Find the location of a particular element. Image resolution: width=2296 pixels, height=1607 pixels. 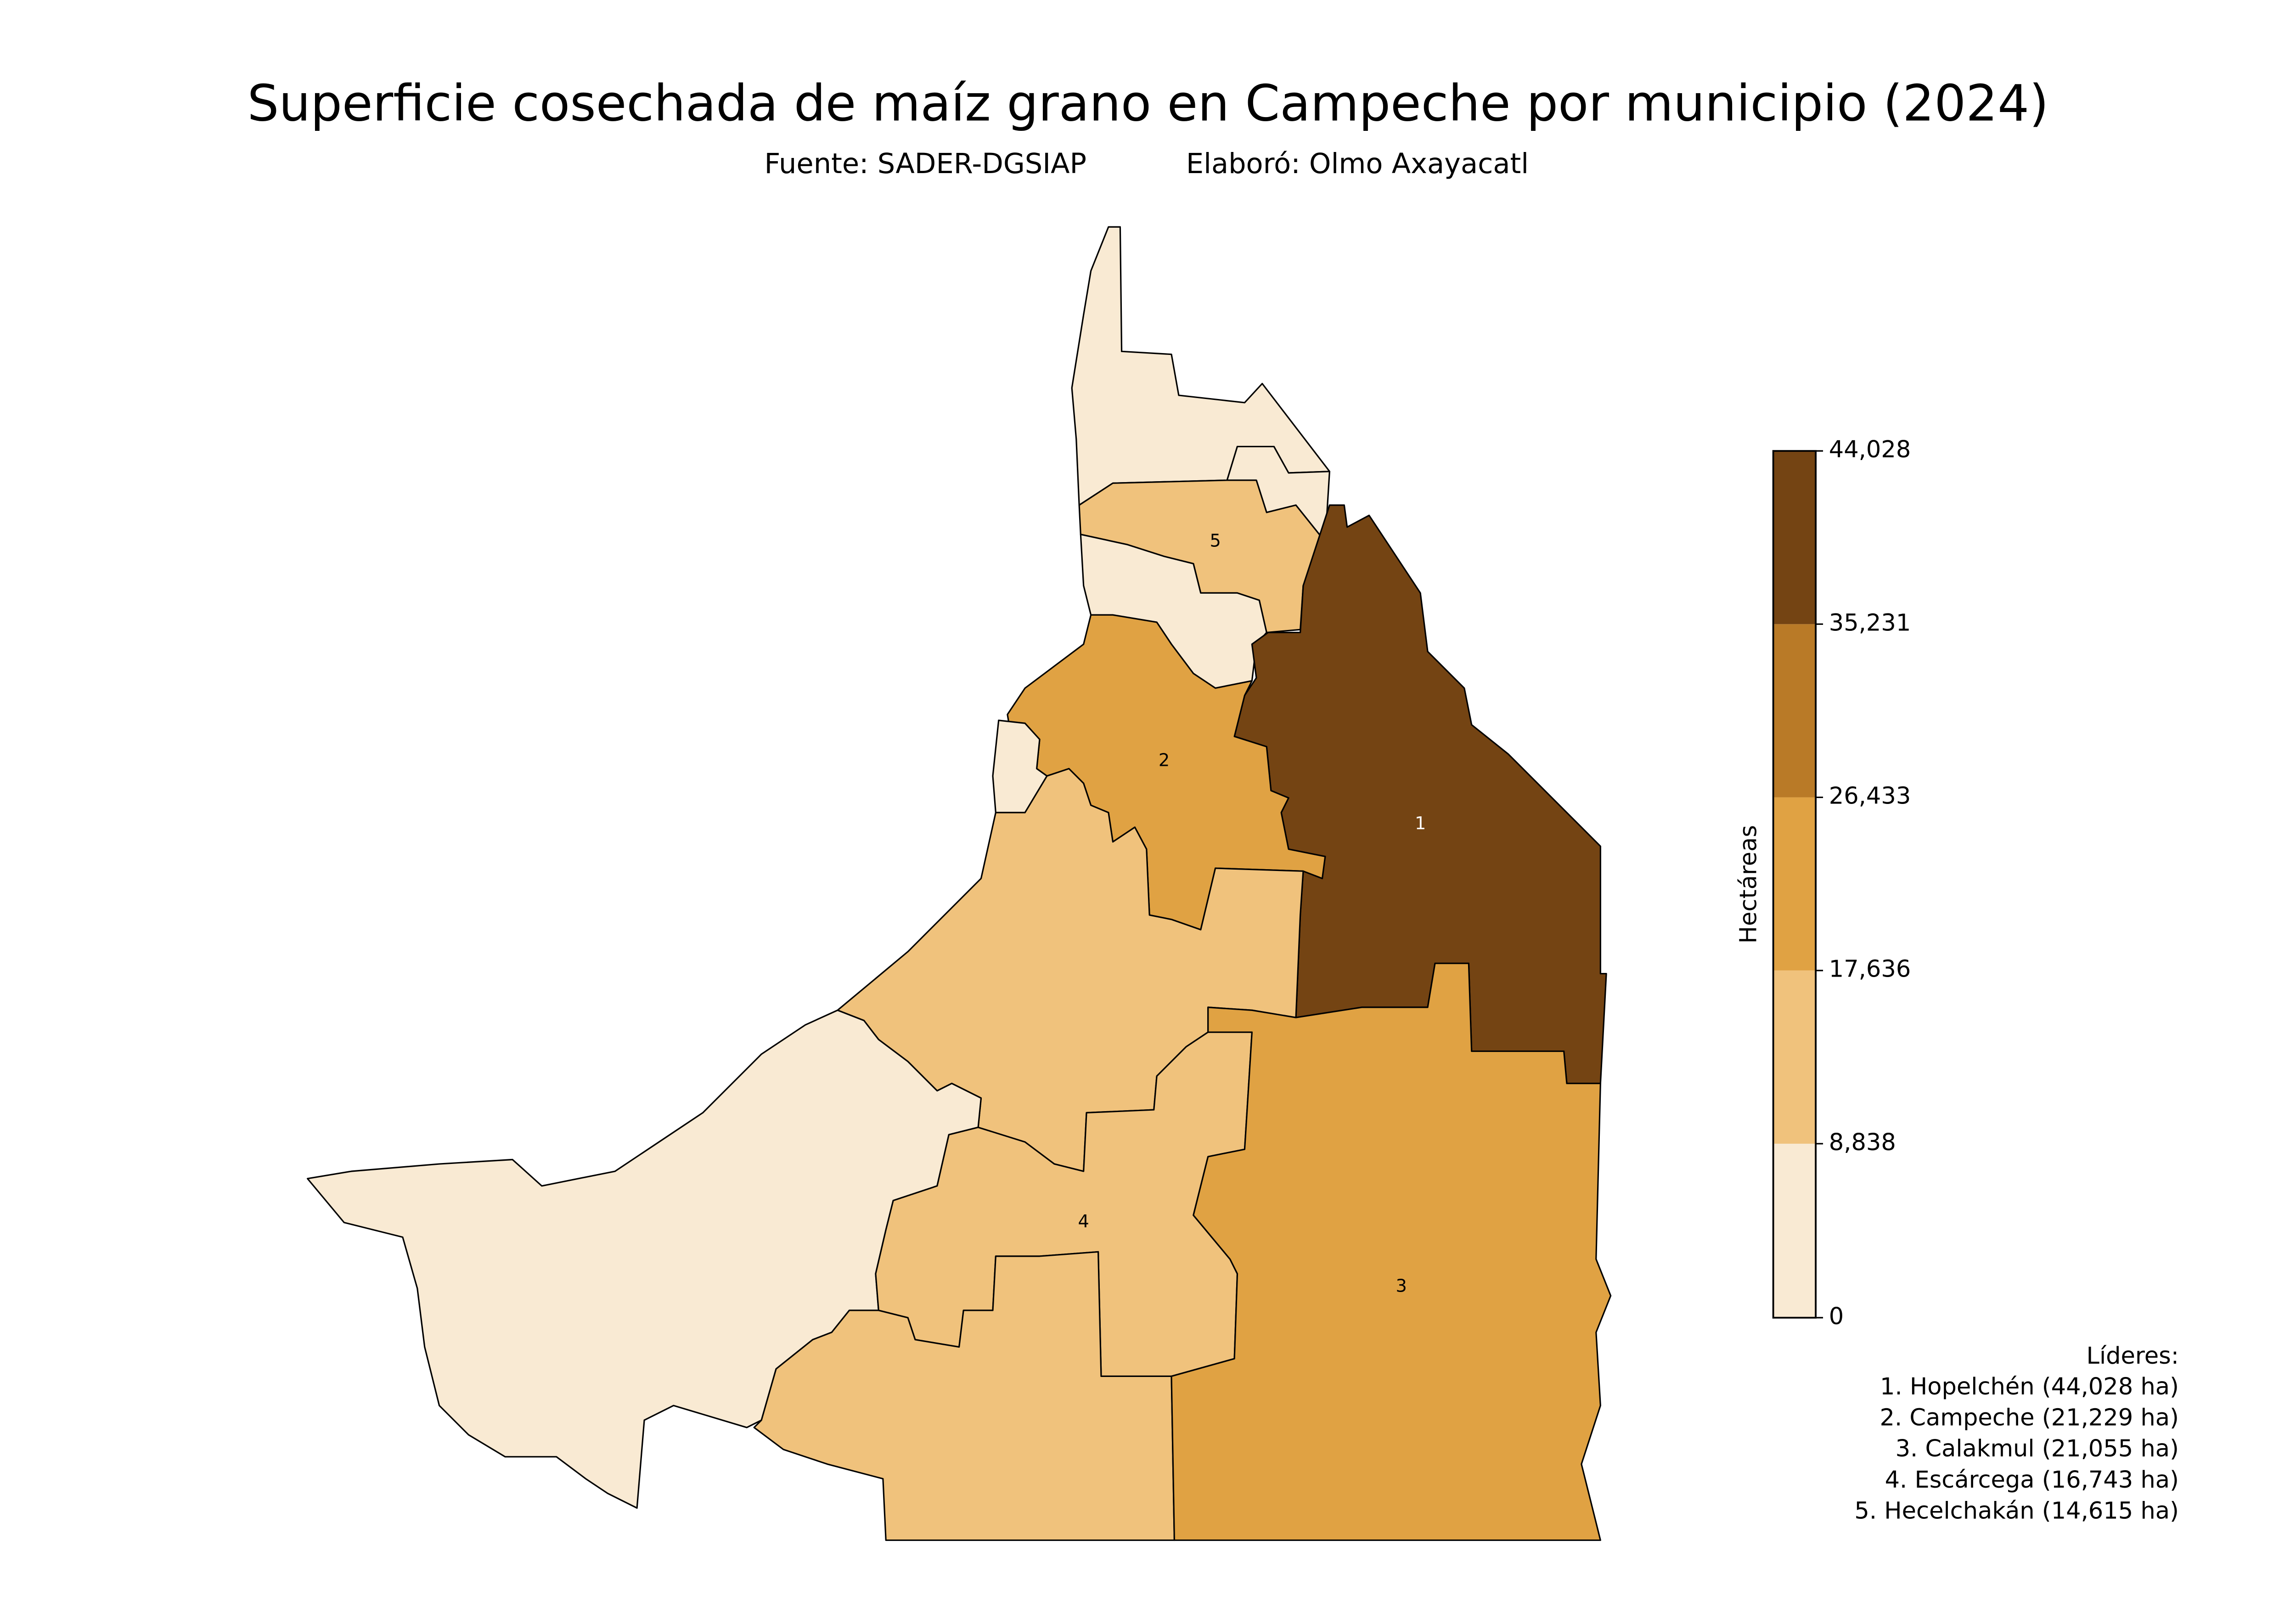

colorbar-label: Hectáreas is located at coordinates (1749, 884).